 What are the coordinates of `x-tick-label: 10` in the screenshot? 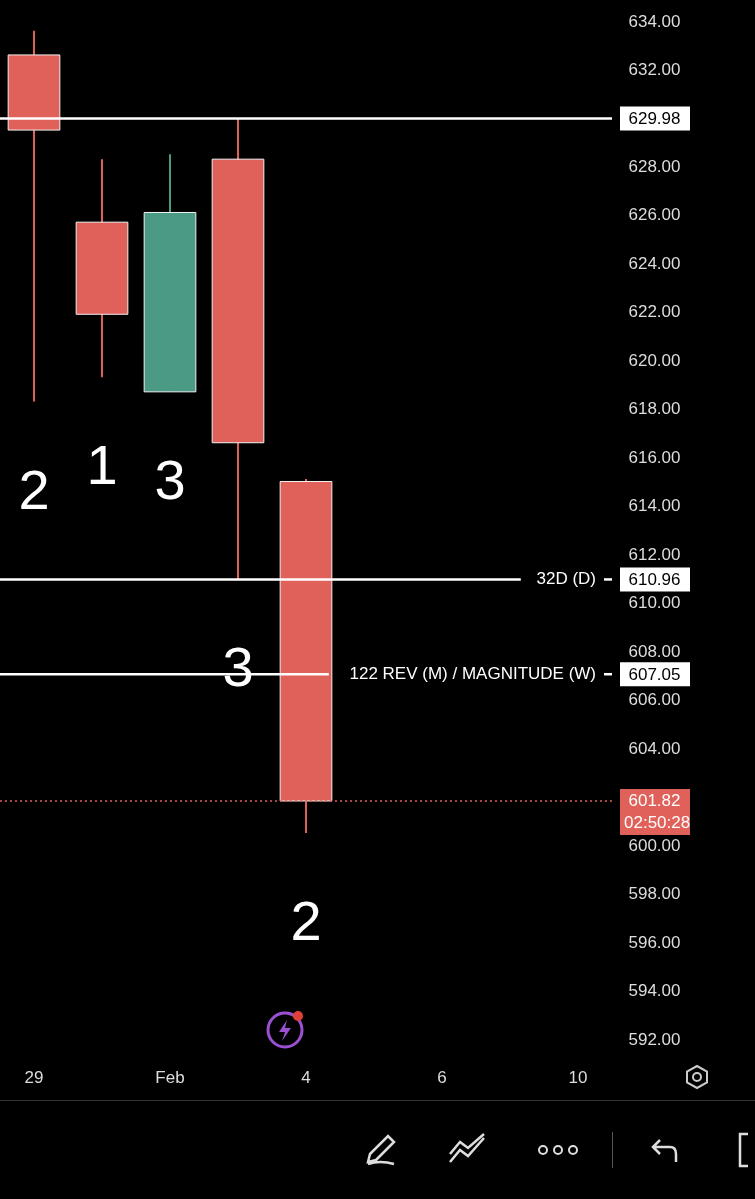 It's located at (578, 1077).